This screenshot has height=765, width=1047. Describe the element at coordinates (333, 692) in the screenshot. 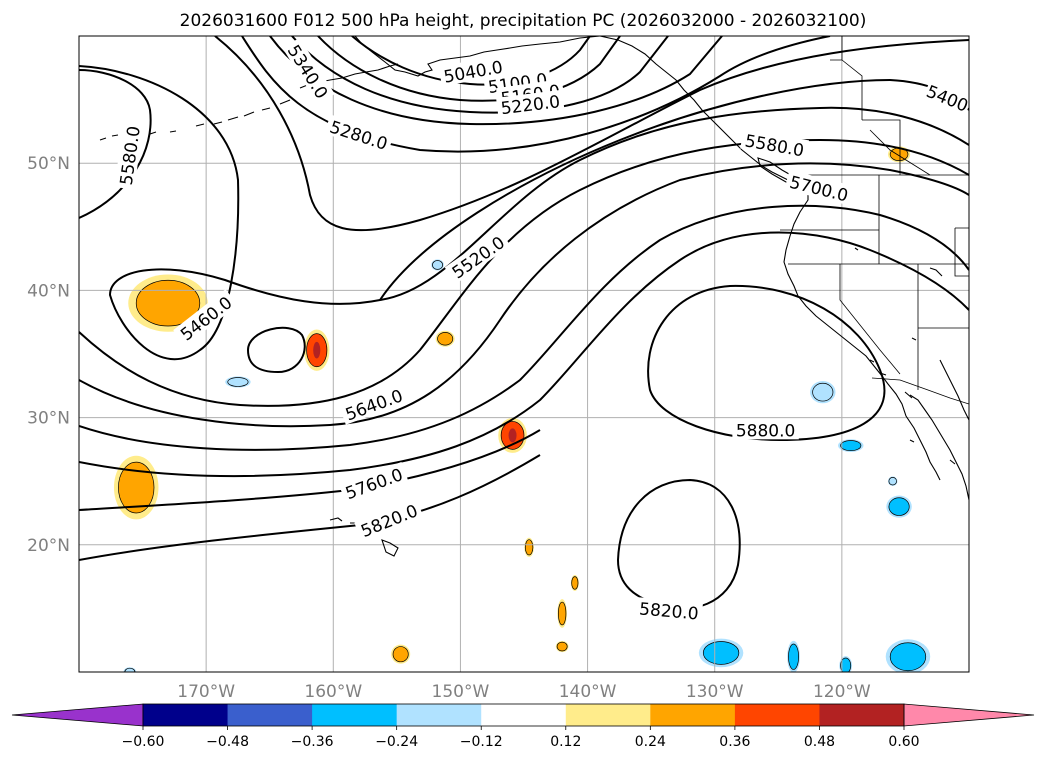

I see `x-tick-label: 160°W` at that location.